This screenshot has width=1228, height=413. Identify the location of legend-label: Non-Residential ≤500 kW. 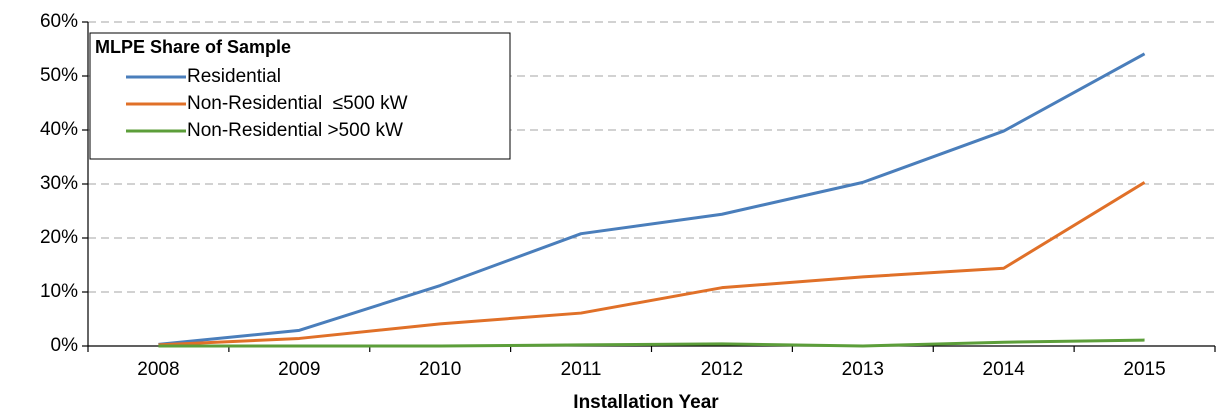
(297, 103).